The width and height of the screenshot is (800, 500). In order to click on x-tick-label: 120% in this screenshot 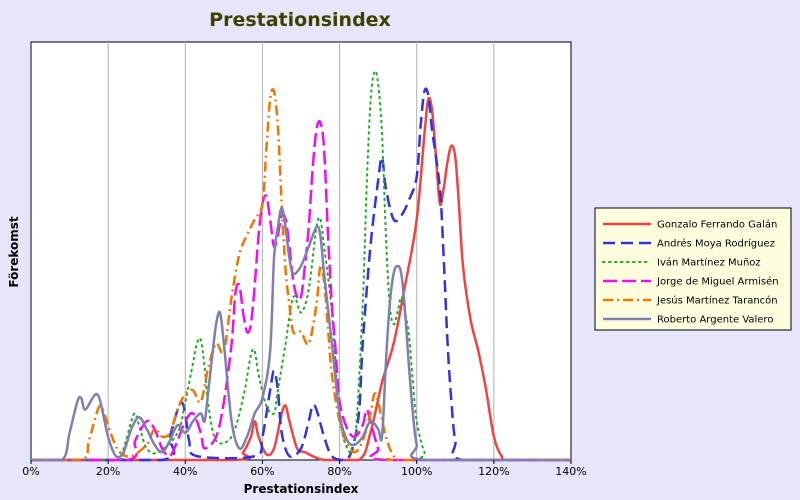, I will do `click(493, 471)`.